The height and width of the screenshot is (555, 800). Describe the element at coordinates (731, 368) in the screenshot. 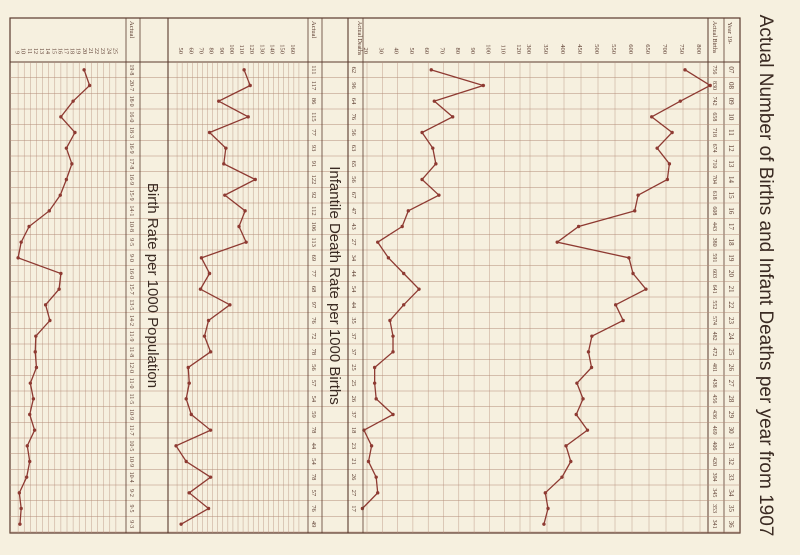

I see `year-tick-label: 26` at that location.